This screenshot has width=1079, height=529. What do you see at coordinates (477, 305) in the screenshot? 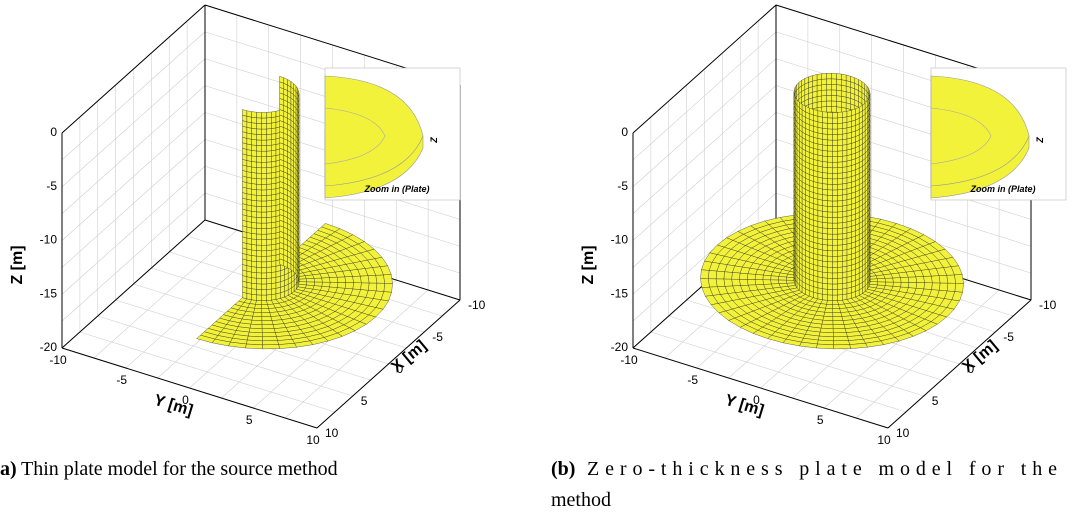
I see `x-tick-label: -10` at bounding box center [477, 305].